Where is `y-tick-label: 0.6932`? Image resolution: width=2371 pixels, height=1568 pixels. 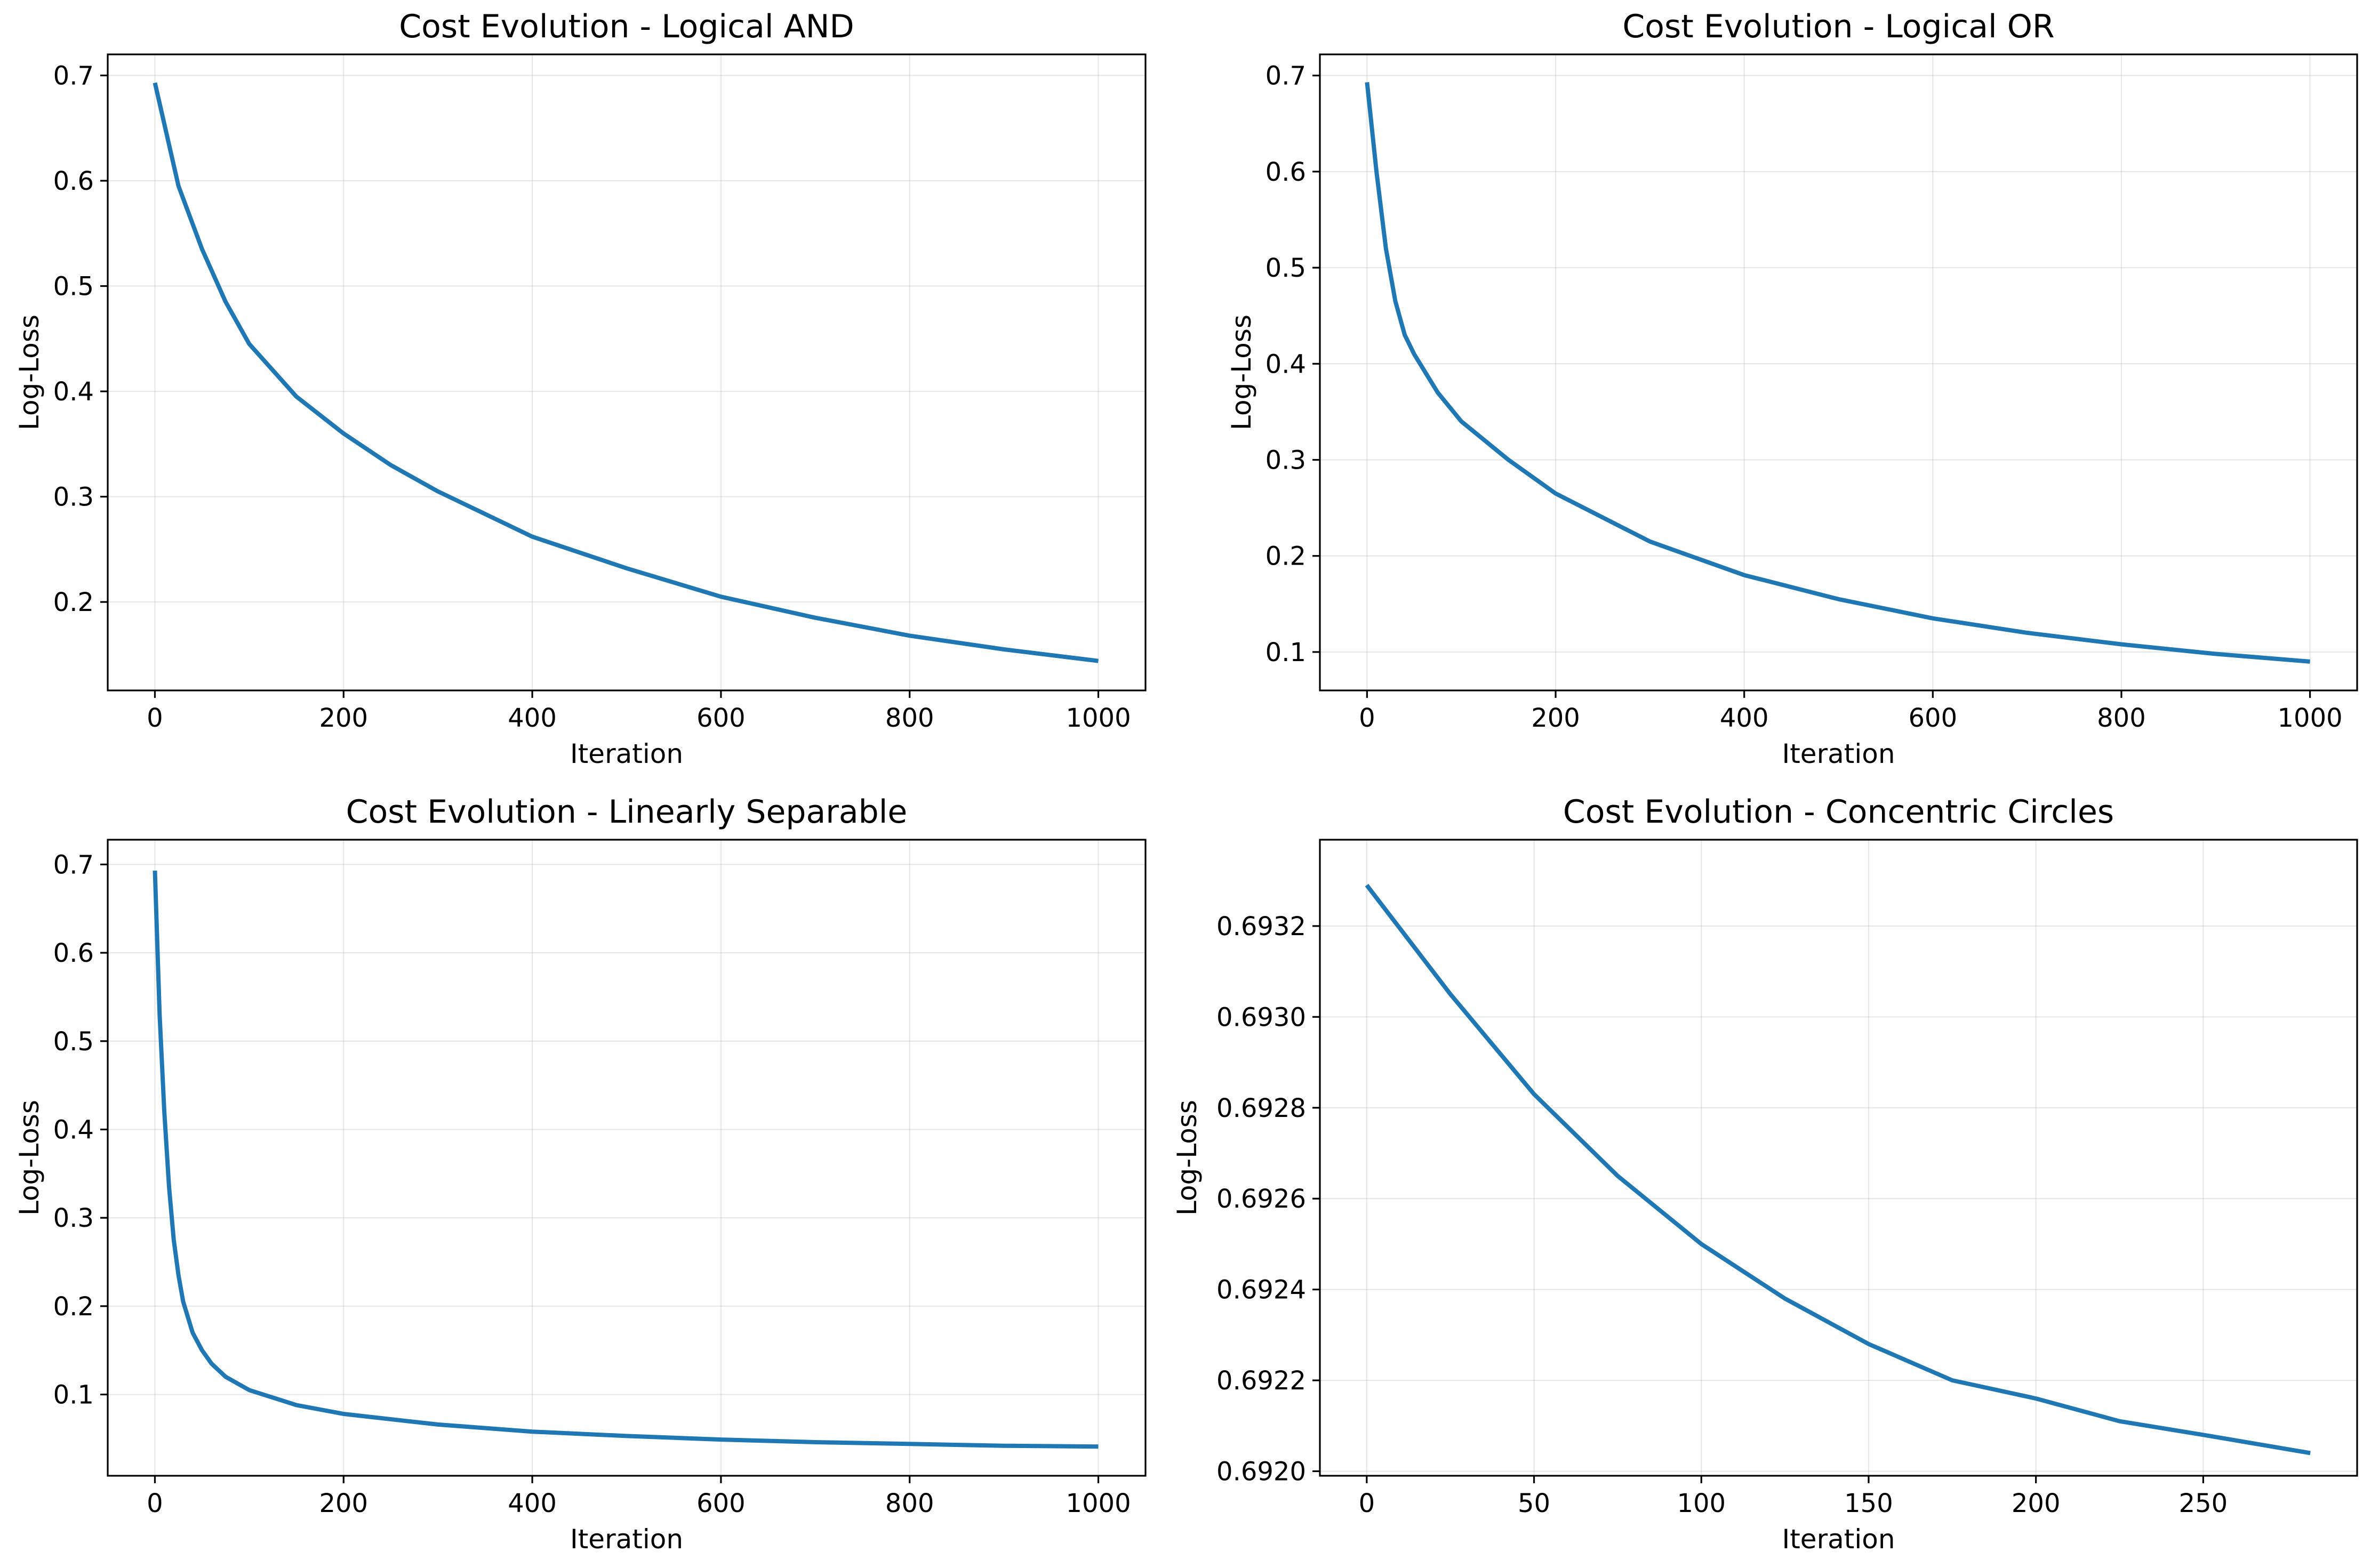 y-tick-label: 0.6932 is located at coordinates (1261, 927).